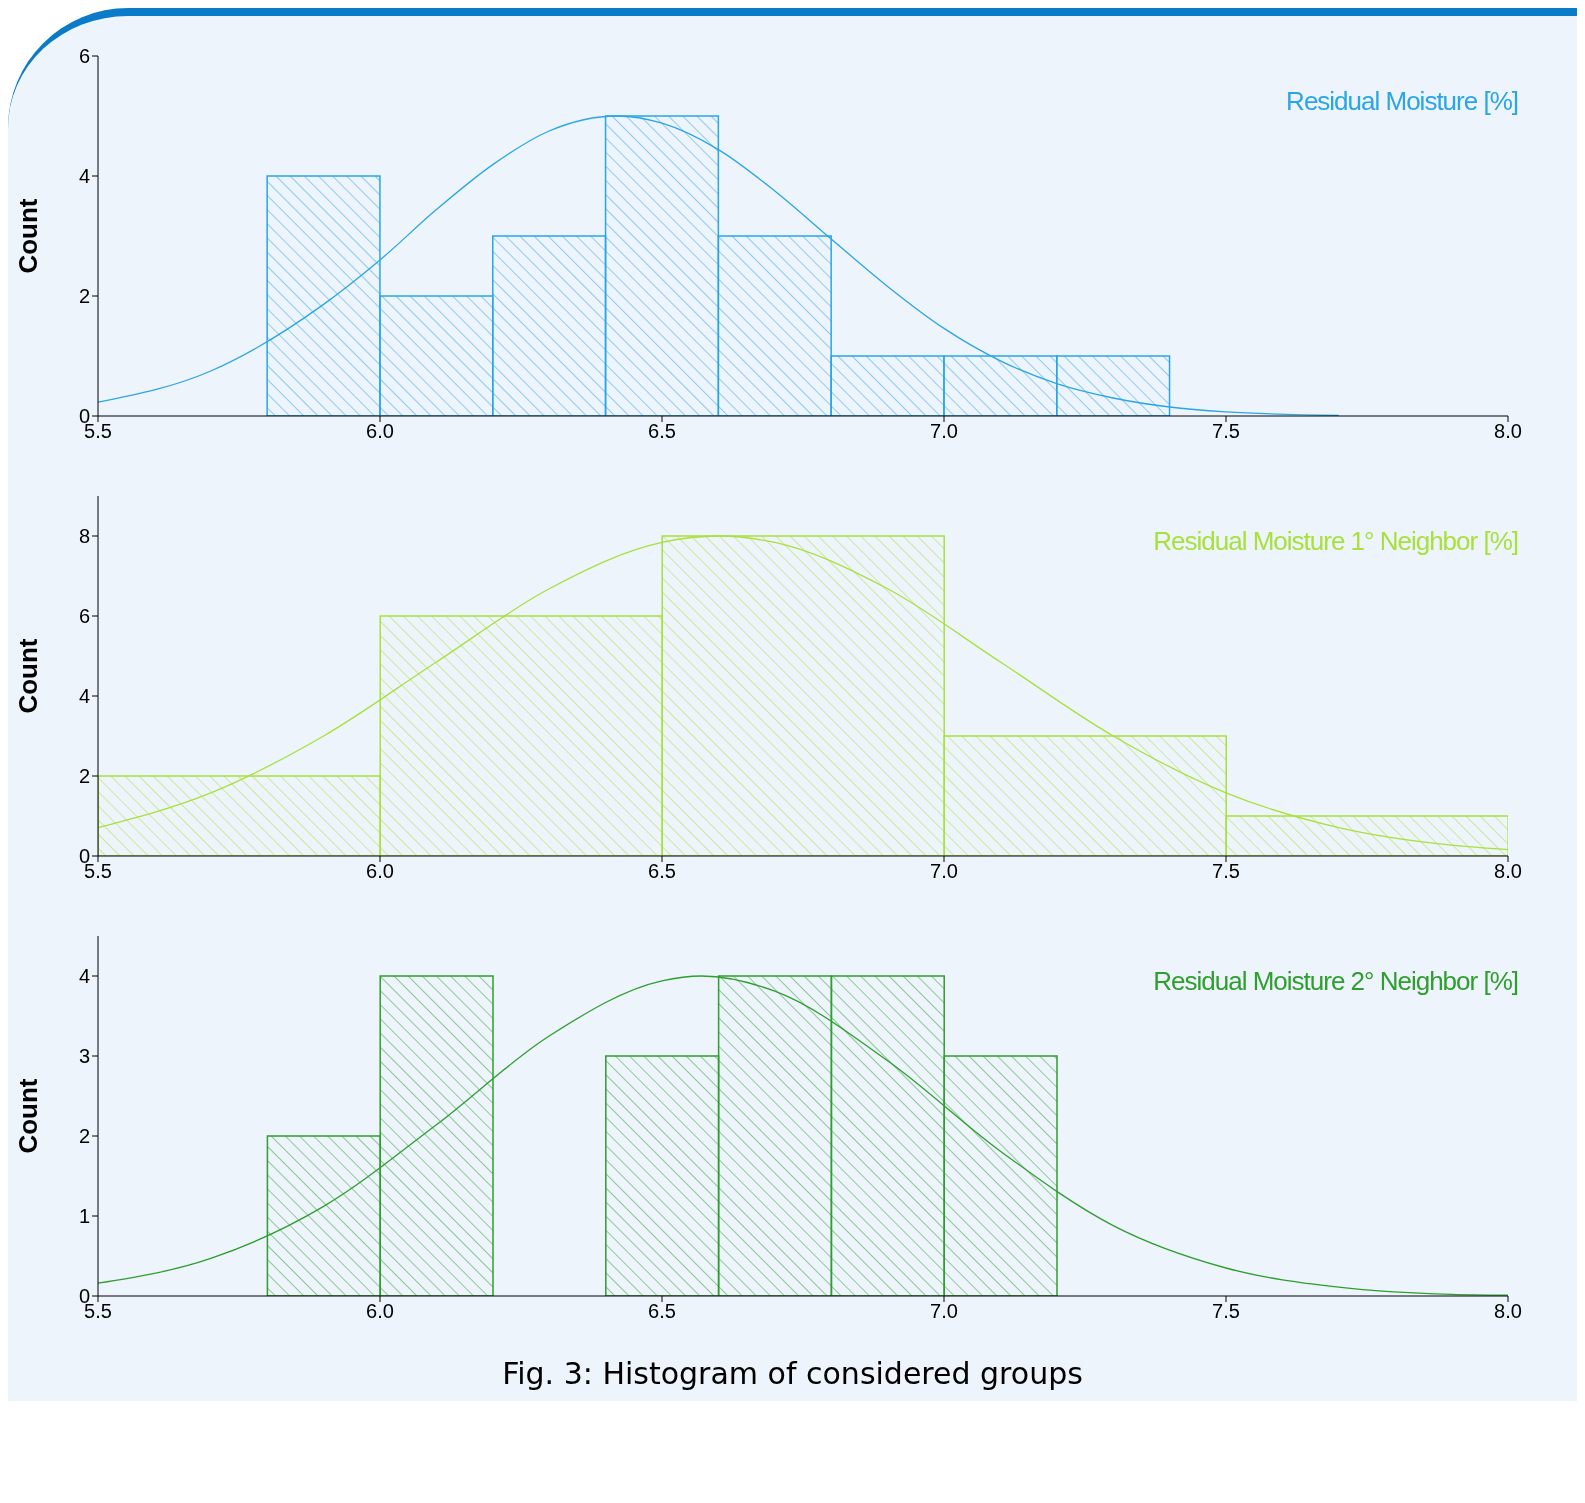 The height and width of the screenshot is (1503, 1585). What do you see at coordinates (792, 1373) in the screenshot?
I see `caption: Fig. 3: Histogram of considered groups` at bounding box center [792, 1373].